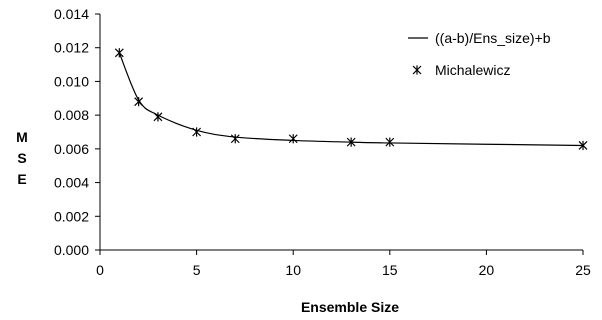  I want to click on y-tick-label: 0.004, so click(71, 183).